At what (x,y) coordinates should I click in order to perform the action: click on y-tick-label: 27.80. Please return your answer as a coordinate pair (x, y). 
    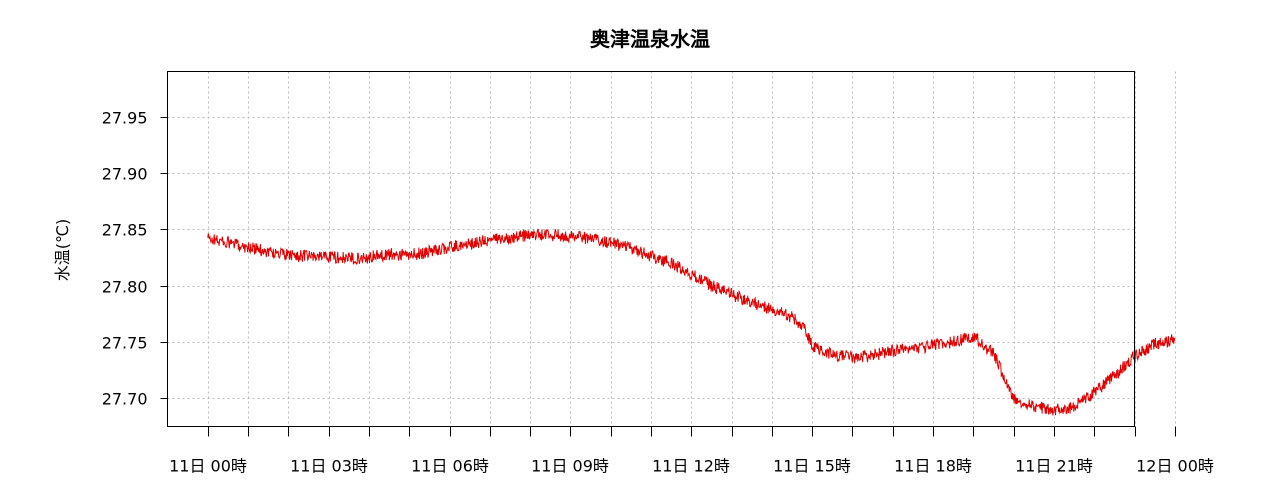
    Looking at the image, I should click on (125, 287).